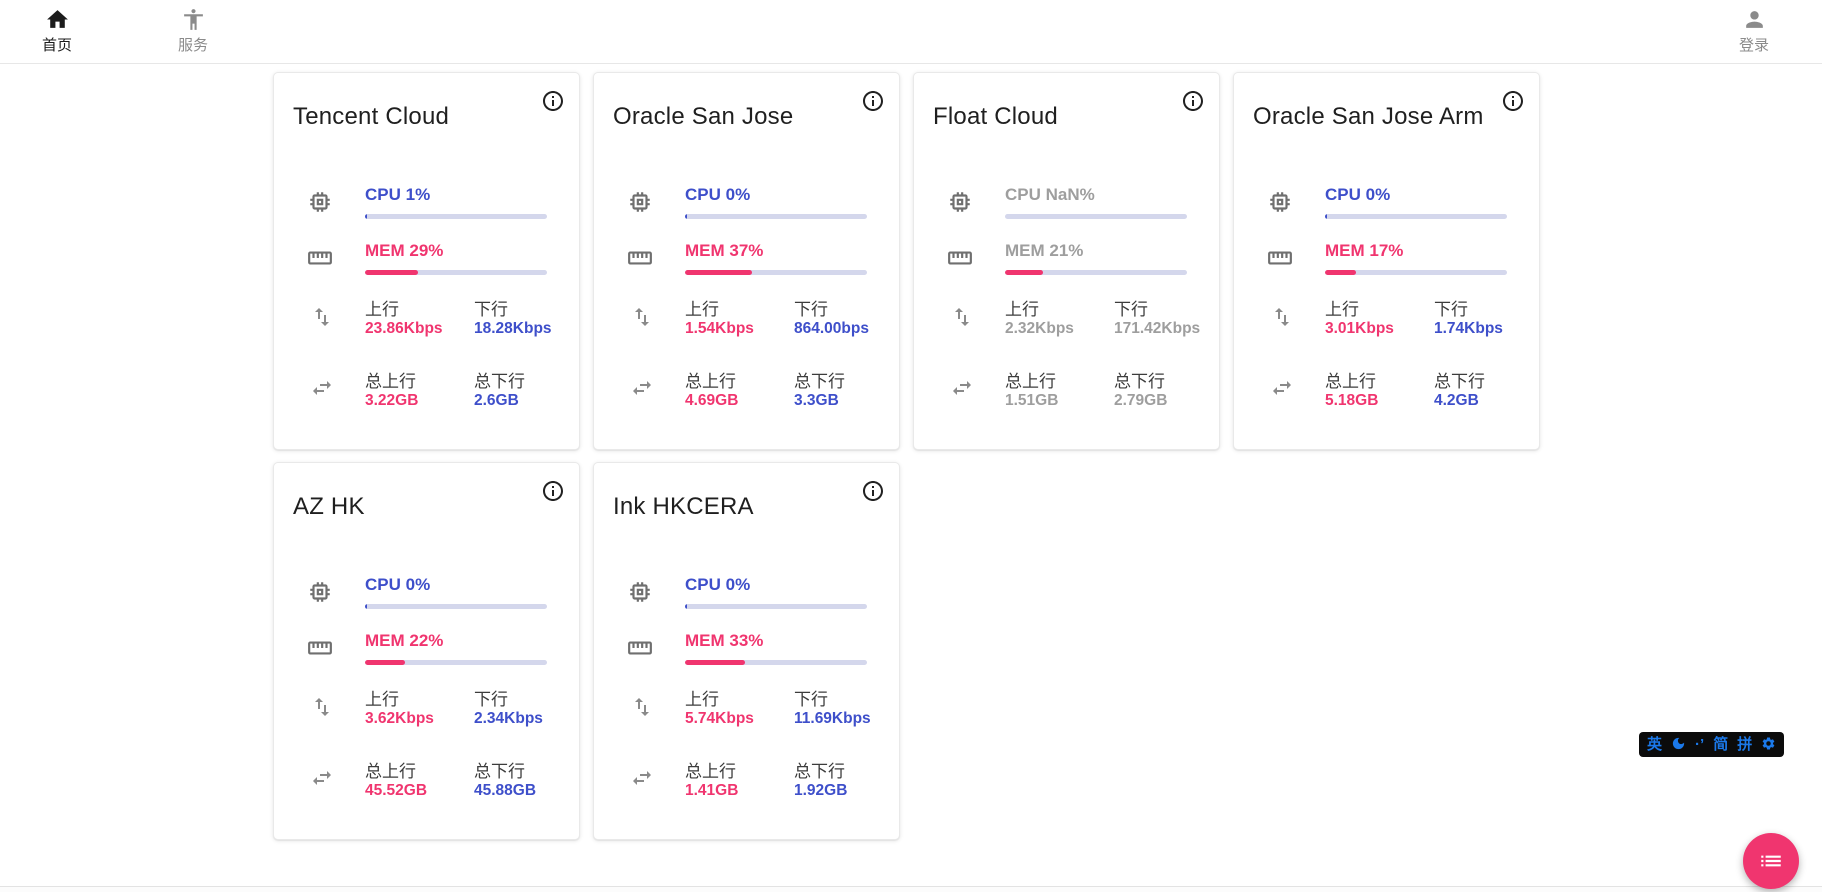  Describe the element at coordinates (192, 45) in the screenshot. I see `nav-item-label: 服务` at that location.